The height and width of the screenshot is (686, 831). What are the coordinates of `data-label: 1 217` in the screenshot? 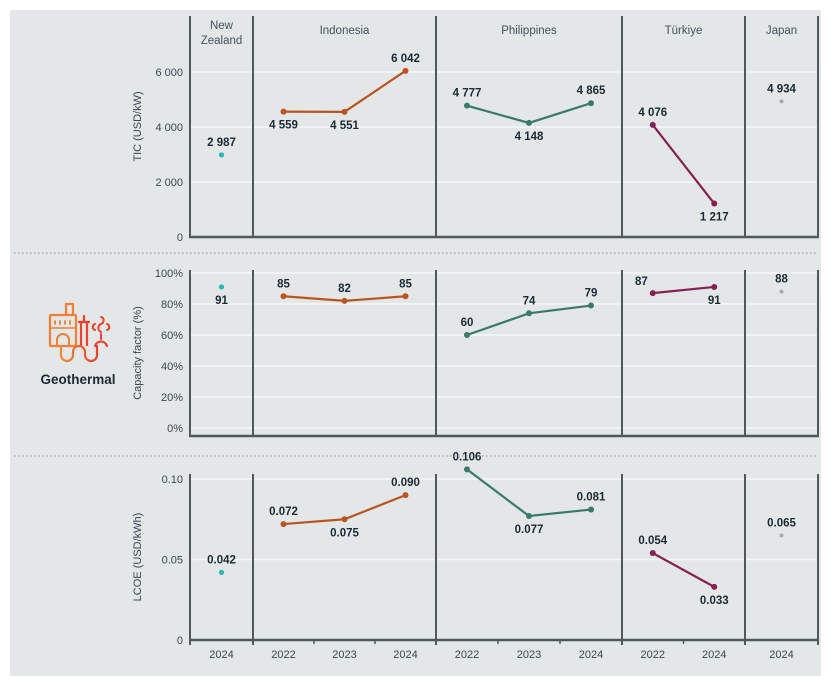 It's located at (714, 218).